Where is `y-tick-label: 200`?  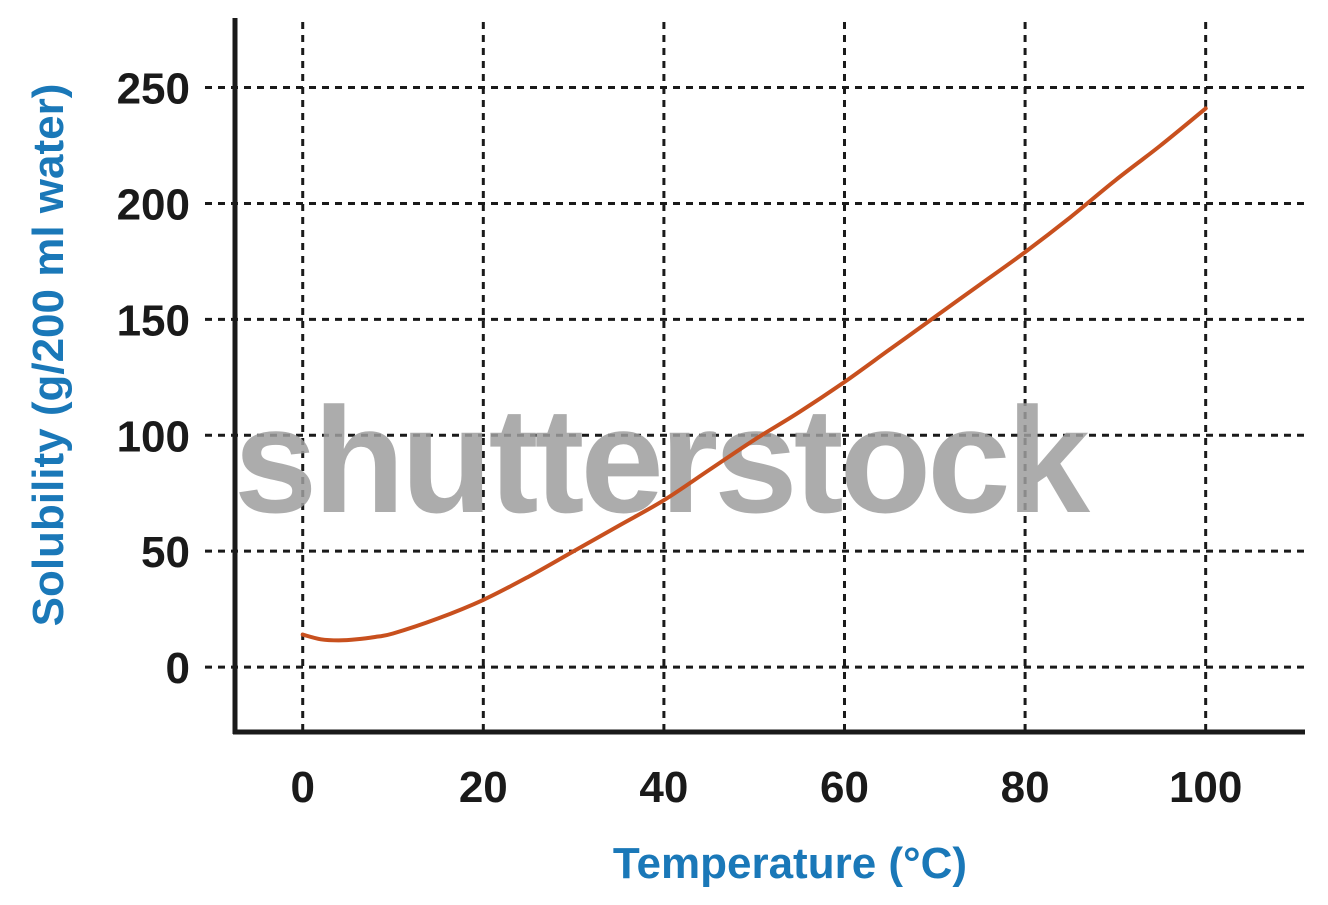 y-tick-label: 200 is located at coordinates (153, 204).